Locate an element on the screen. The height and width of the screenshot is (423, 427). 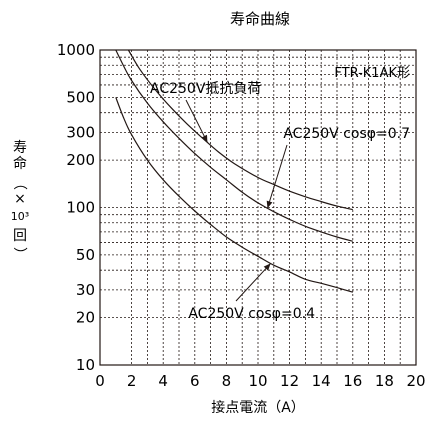
x-tick-label: 18 is located at coordinates (384, 381).